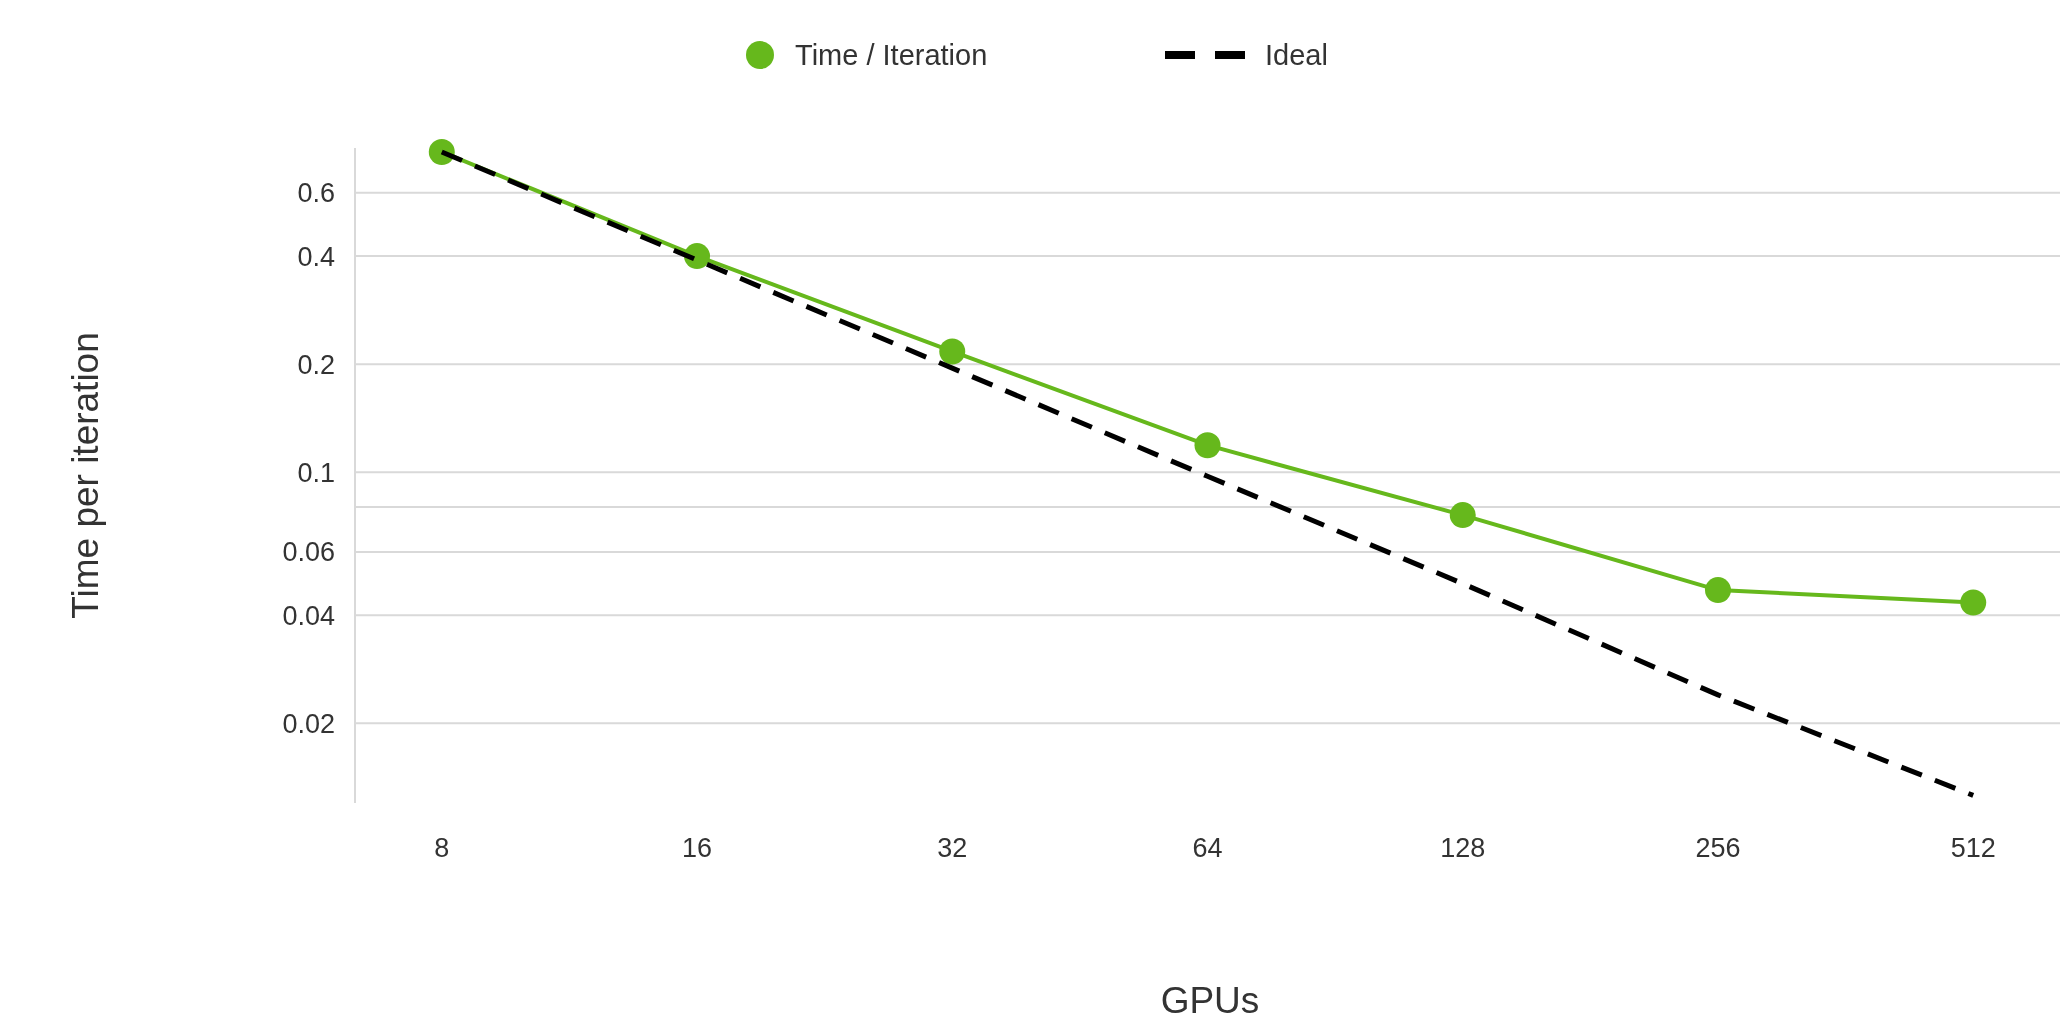 Image resolution: width=2060 pixels, height=1024 pixels. Describe the element at coordinates (308, 615) in the screenshot. I see `y-tick-label: 0.04` at that location.